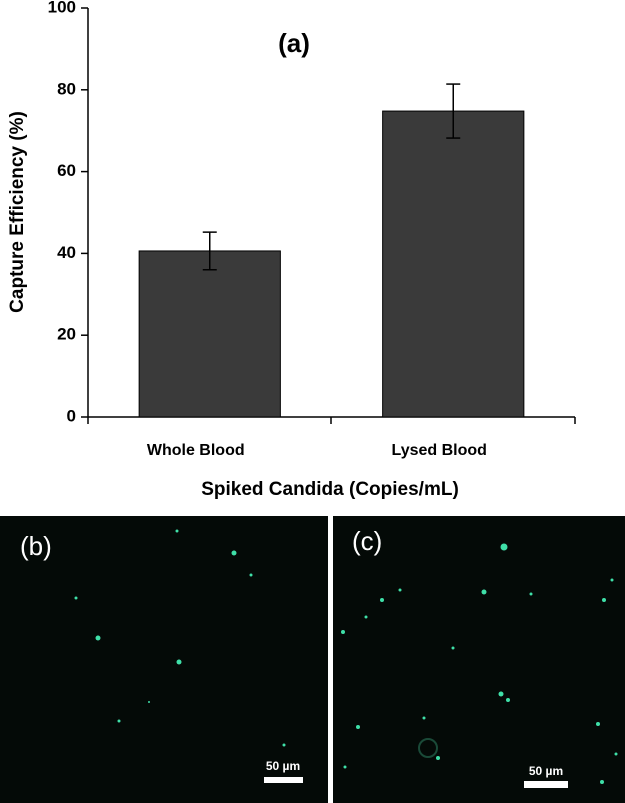 The image size is (625, 803). What do you see at coordinates (66, 170) in the screenshot?
I see `y-tick-label: 60` at bounding box center [66, 170].